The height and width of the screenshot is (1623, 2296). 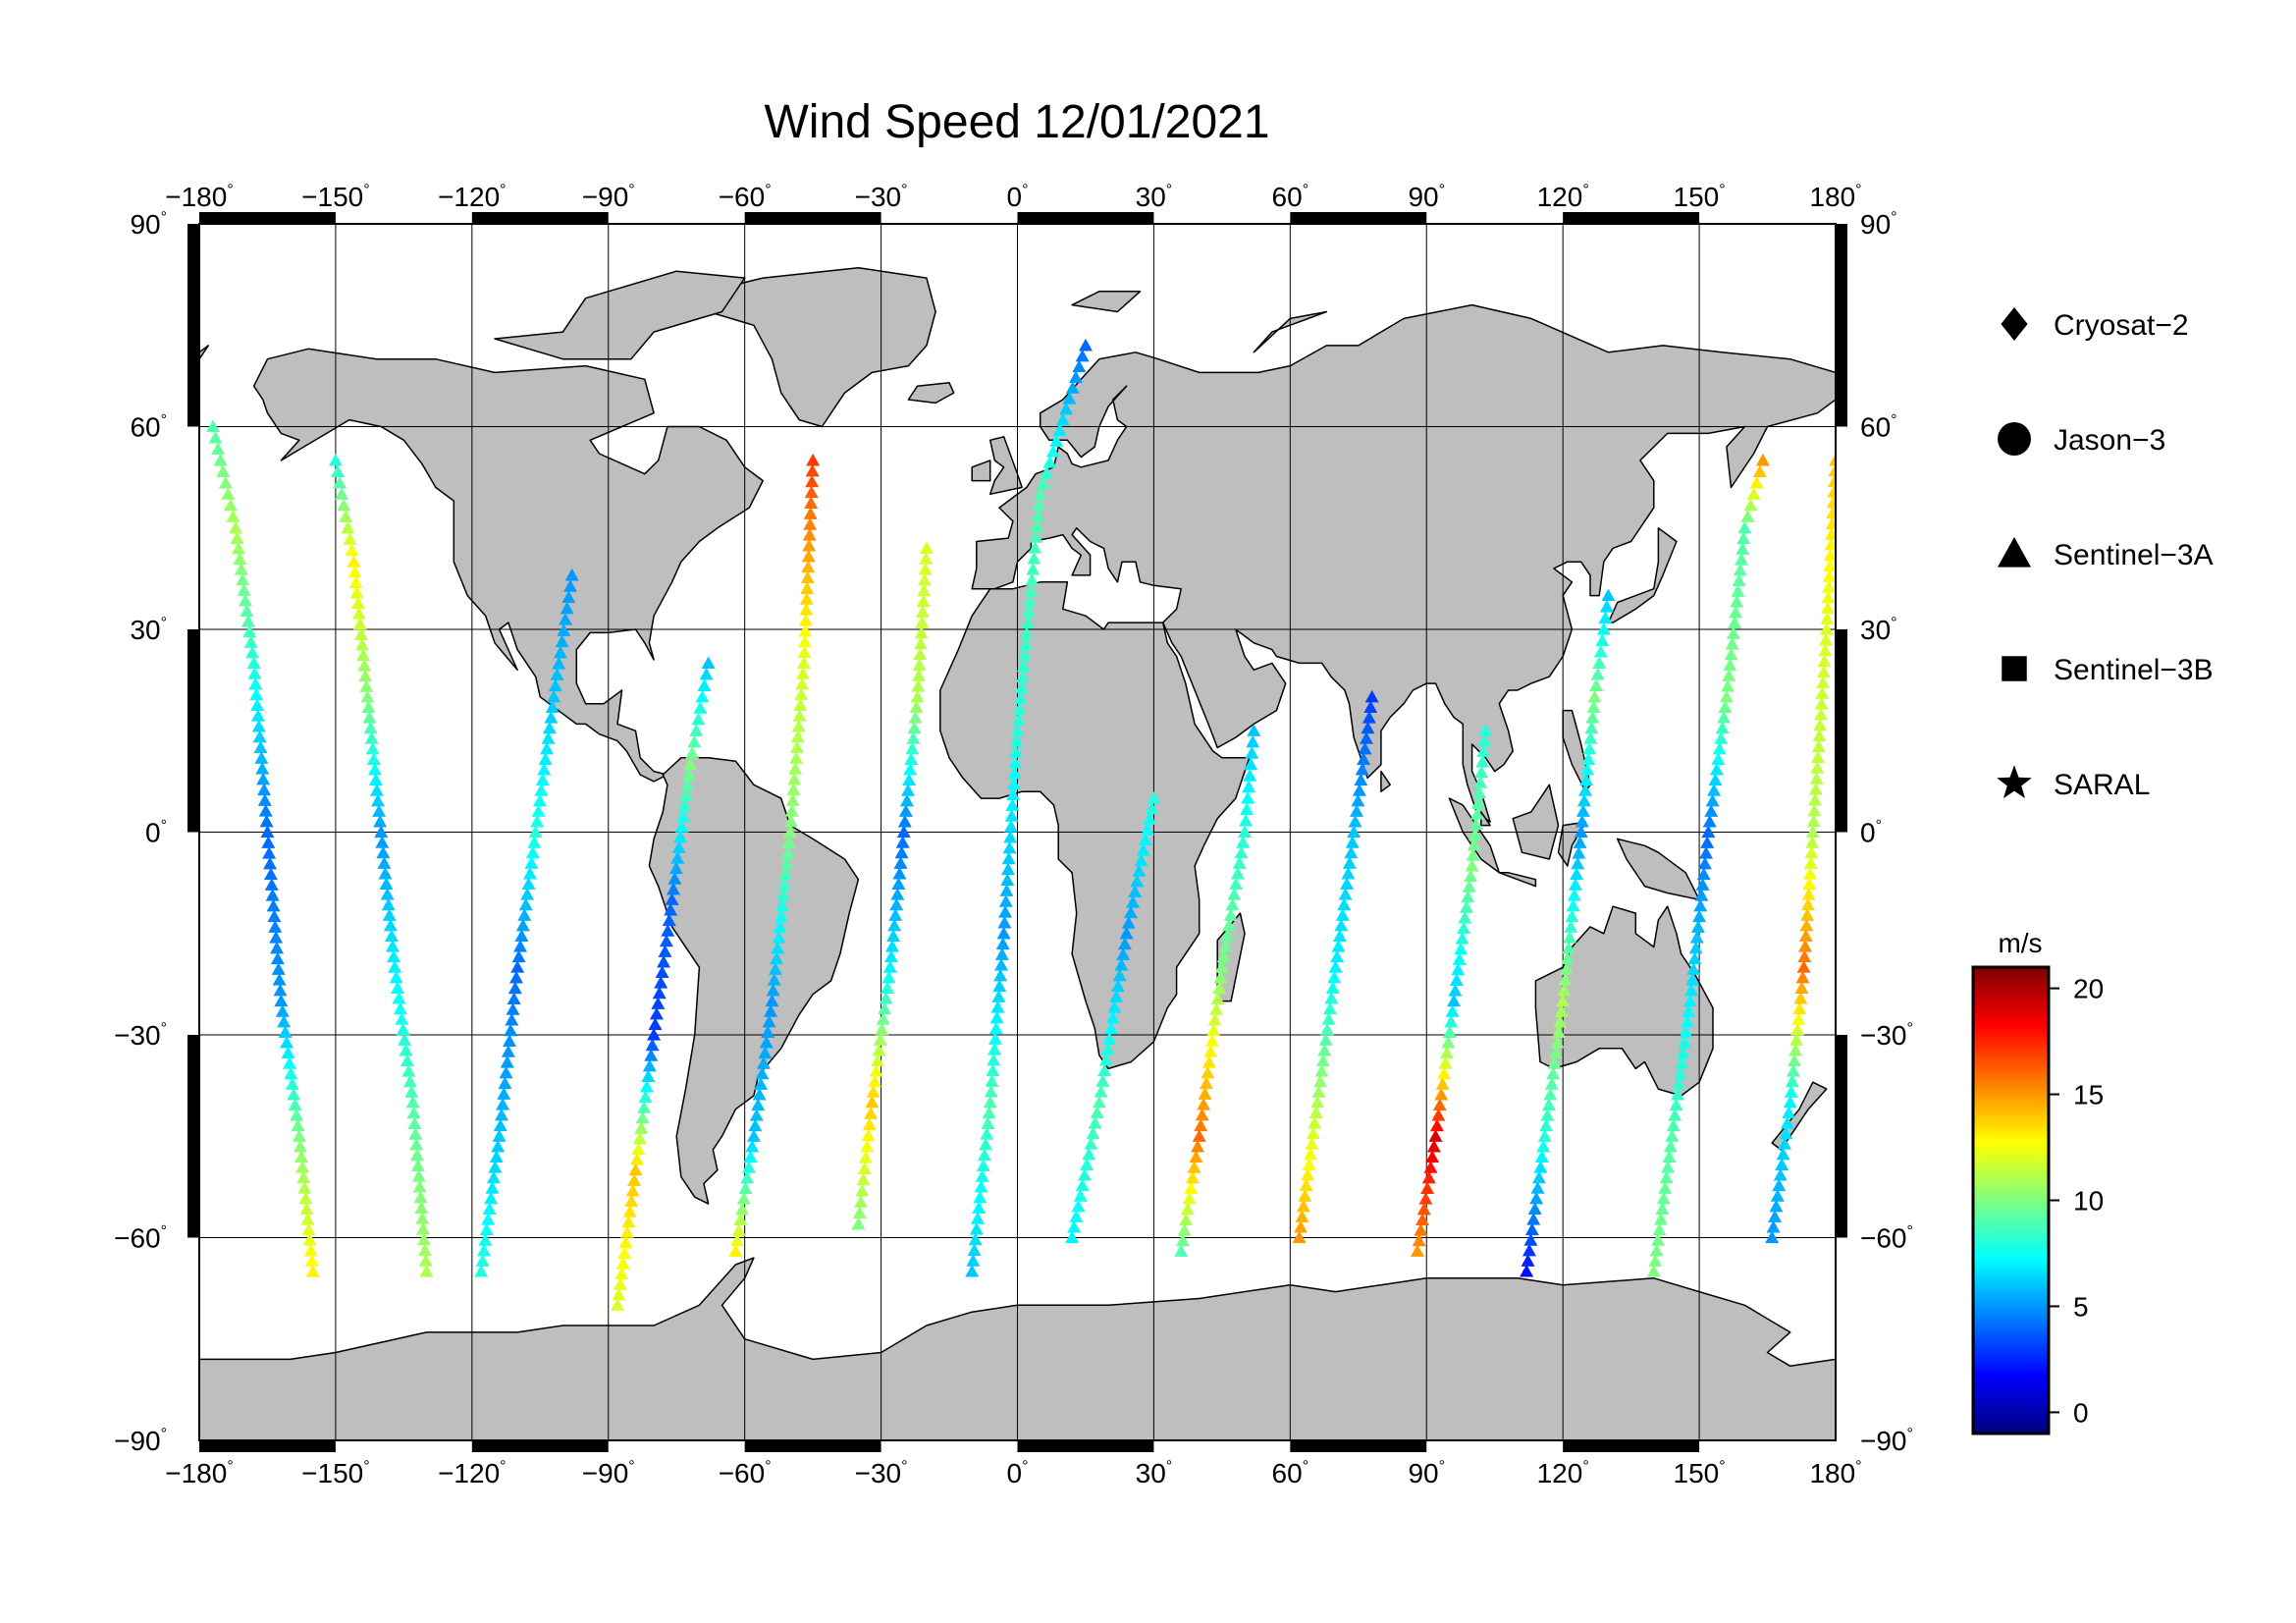 What do you see at coordinates (2011, 1200) in the screenshot?
I see `colorbar` at bounding box center [2011, 1200].